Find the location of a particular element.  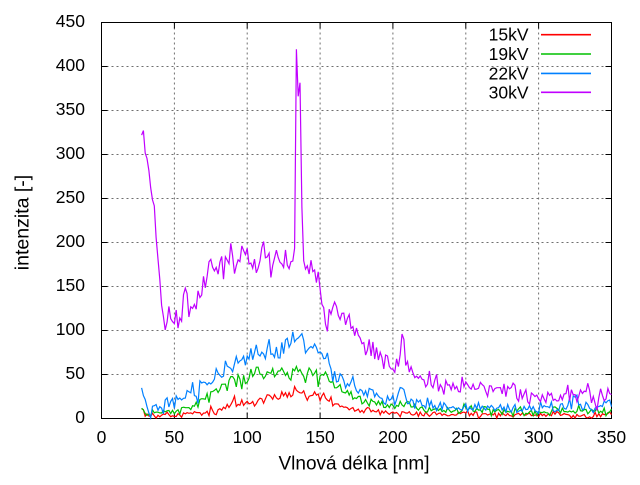

svg-text: 22kV is located at coordinates (509, 73).